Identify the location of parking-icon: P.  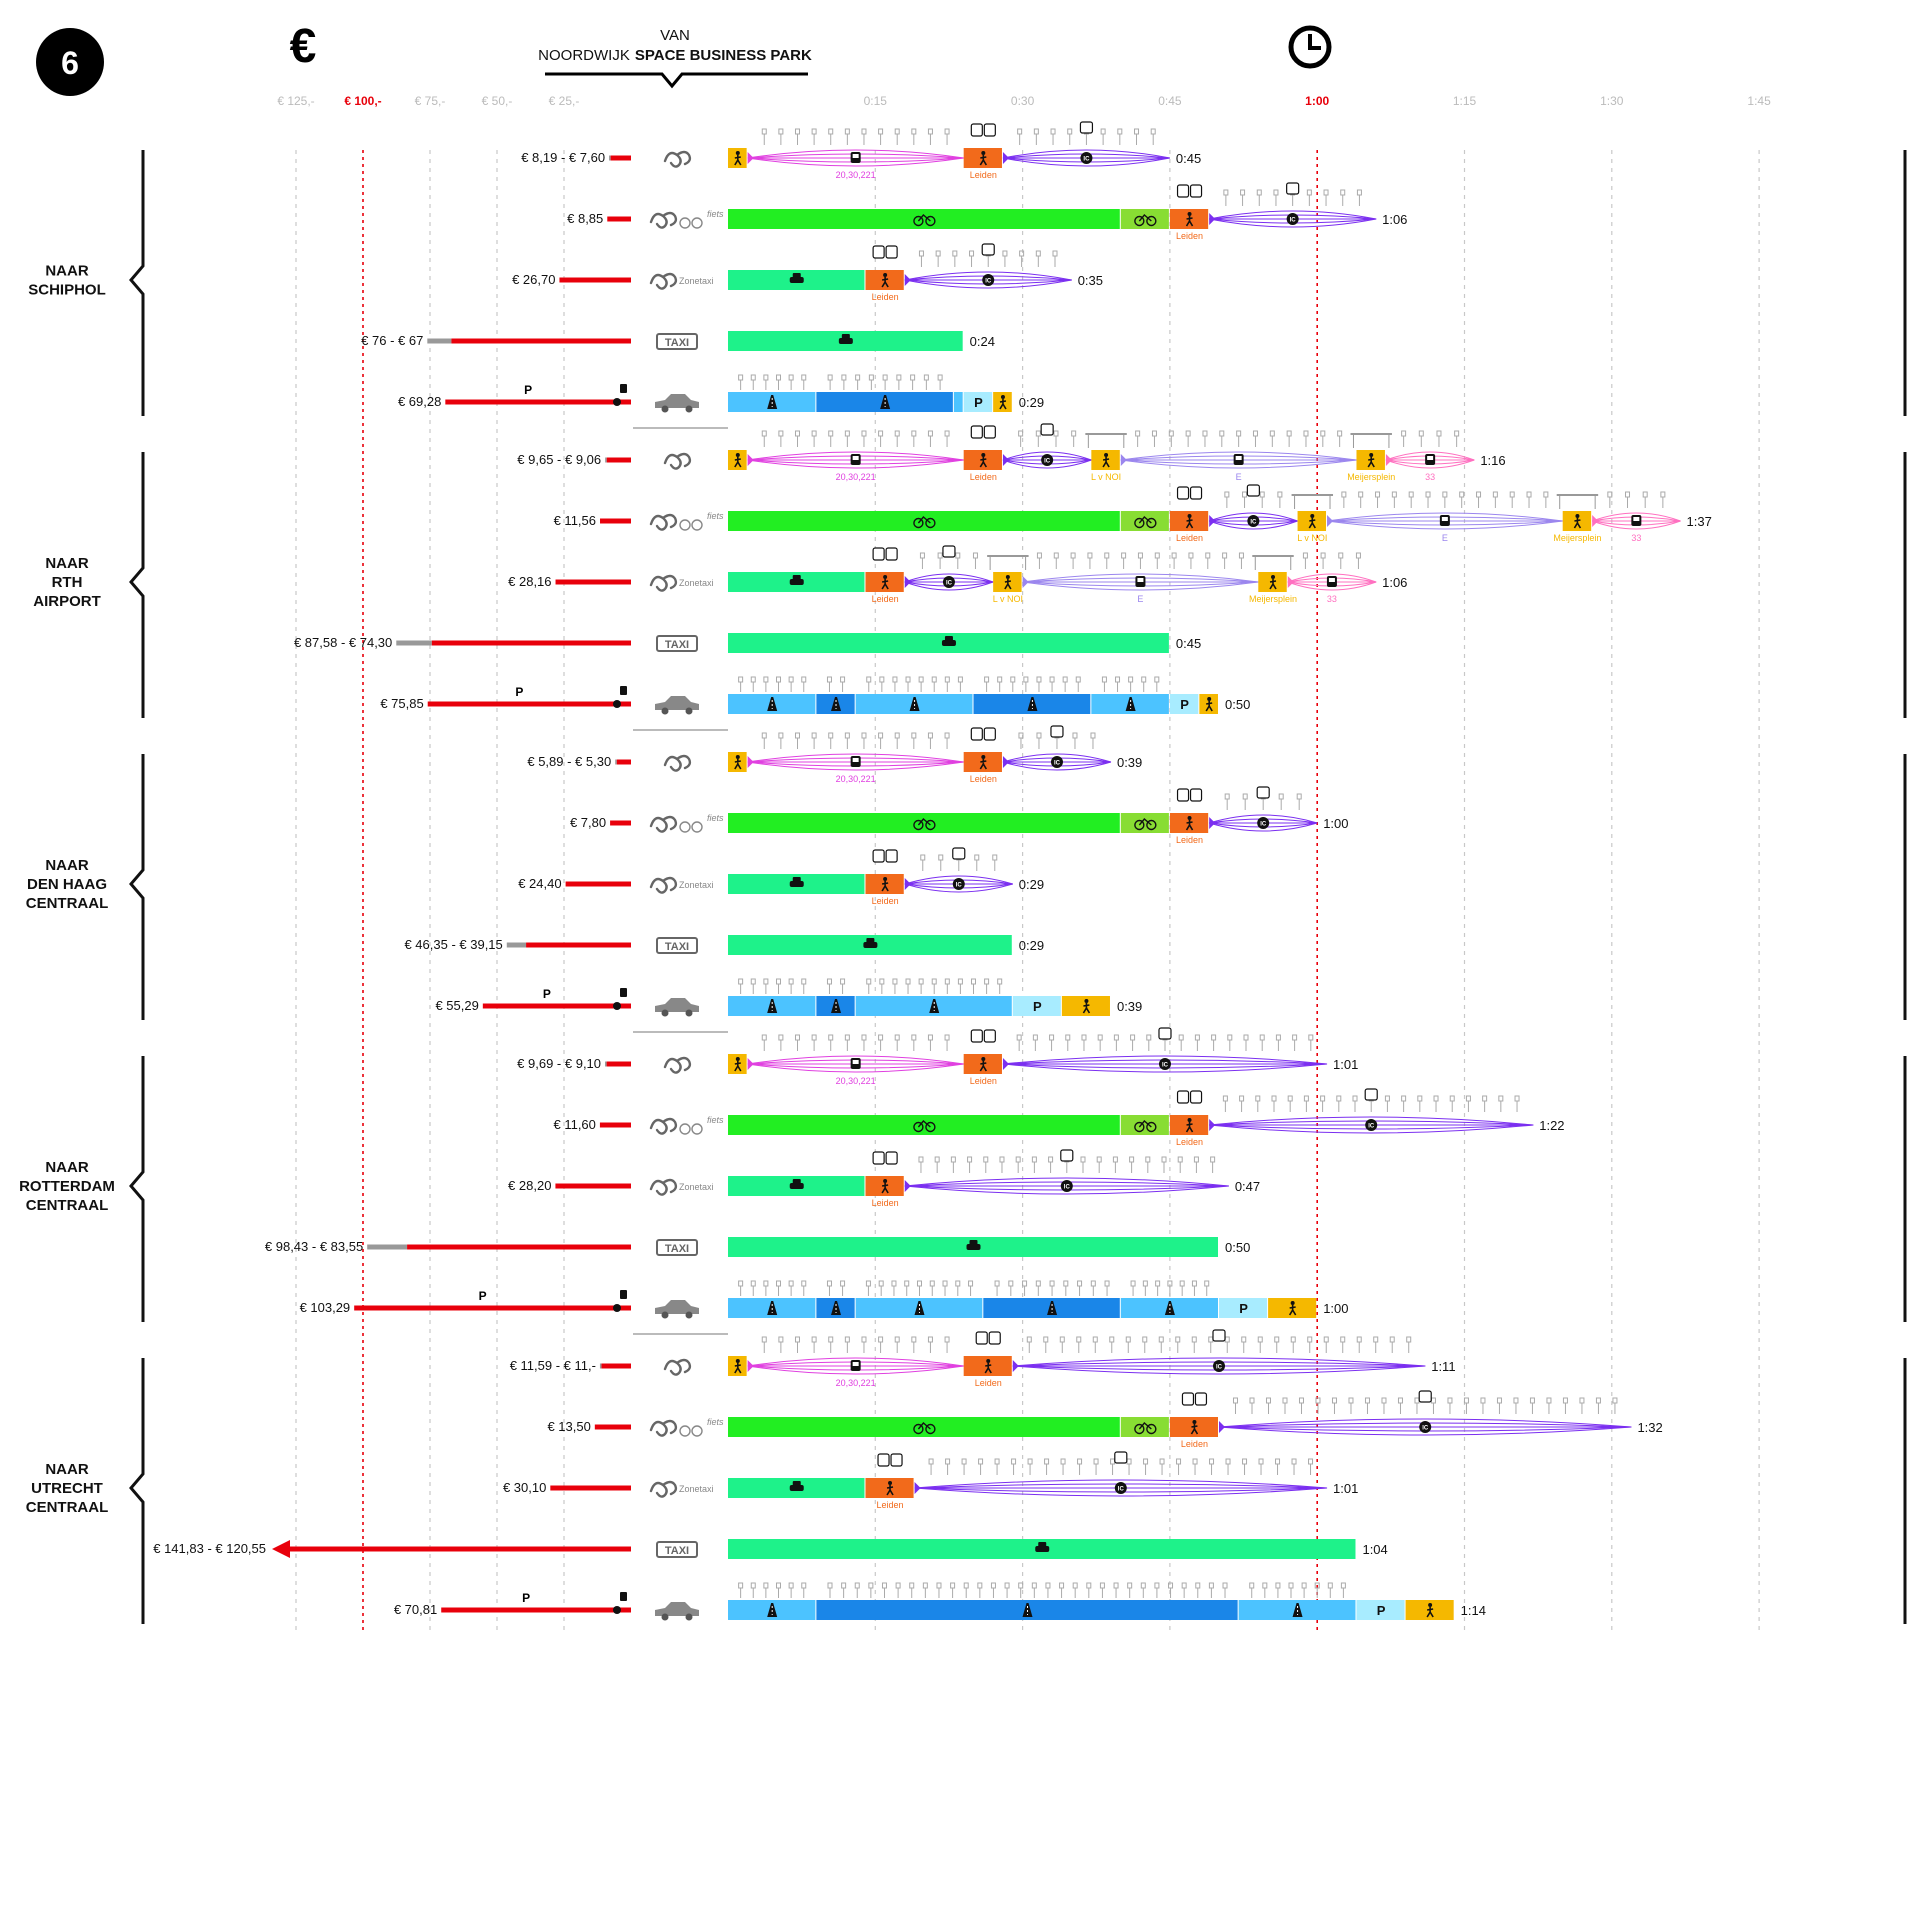
(978, 402).